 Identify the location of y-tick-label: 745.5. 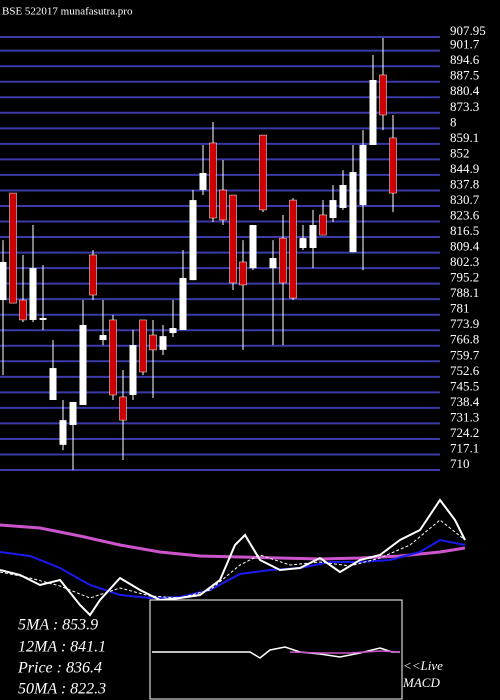
(464, 385).